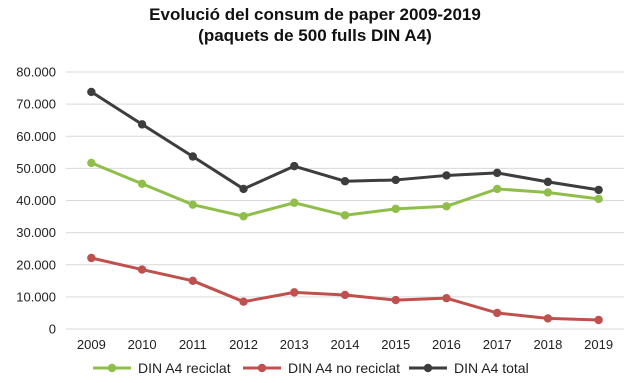 This screenshot has height=383, width=630. I want to click on x-tick-label: 2011, so click(193, 344).